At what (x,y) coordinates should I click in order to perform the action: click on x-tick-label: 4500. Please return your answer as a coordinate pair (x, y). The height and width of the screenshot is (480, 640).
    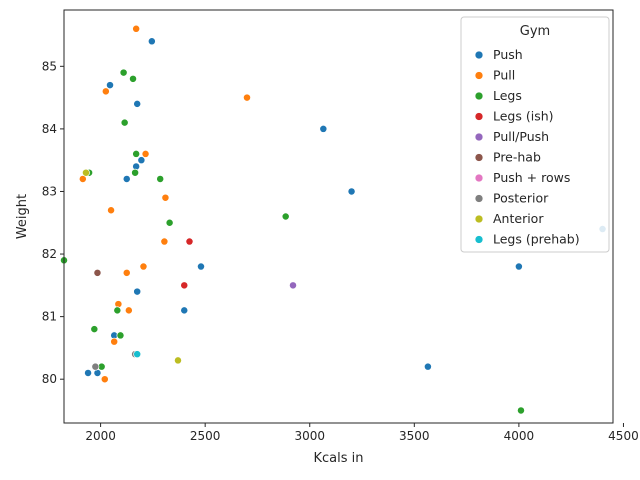
    Looking at the image, I should click on (623, 436).